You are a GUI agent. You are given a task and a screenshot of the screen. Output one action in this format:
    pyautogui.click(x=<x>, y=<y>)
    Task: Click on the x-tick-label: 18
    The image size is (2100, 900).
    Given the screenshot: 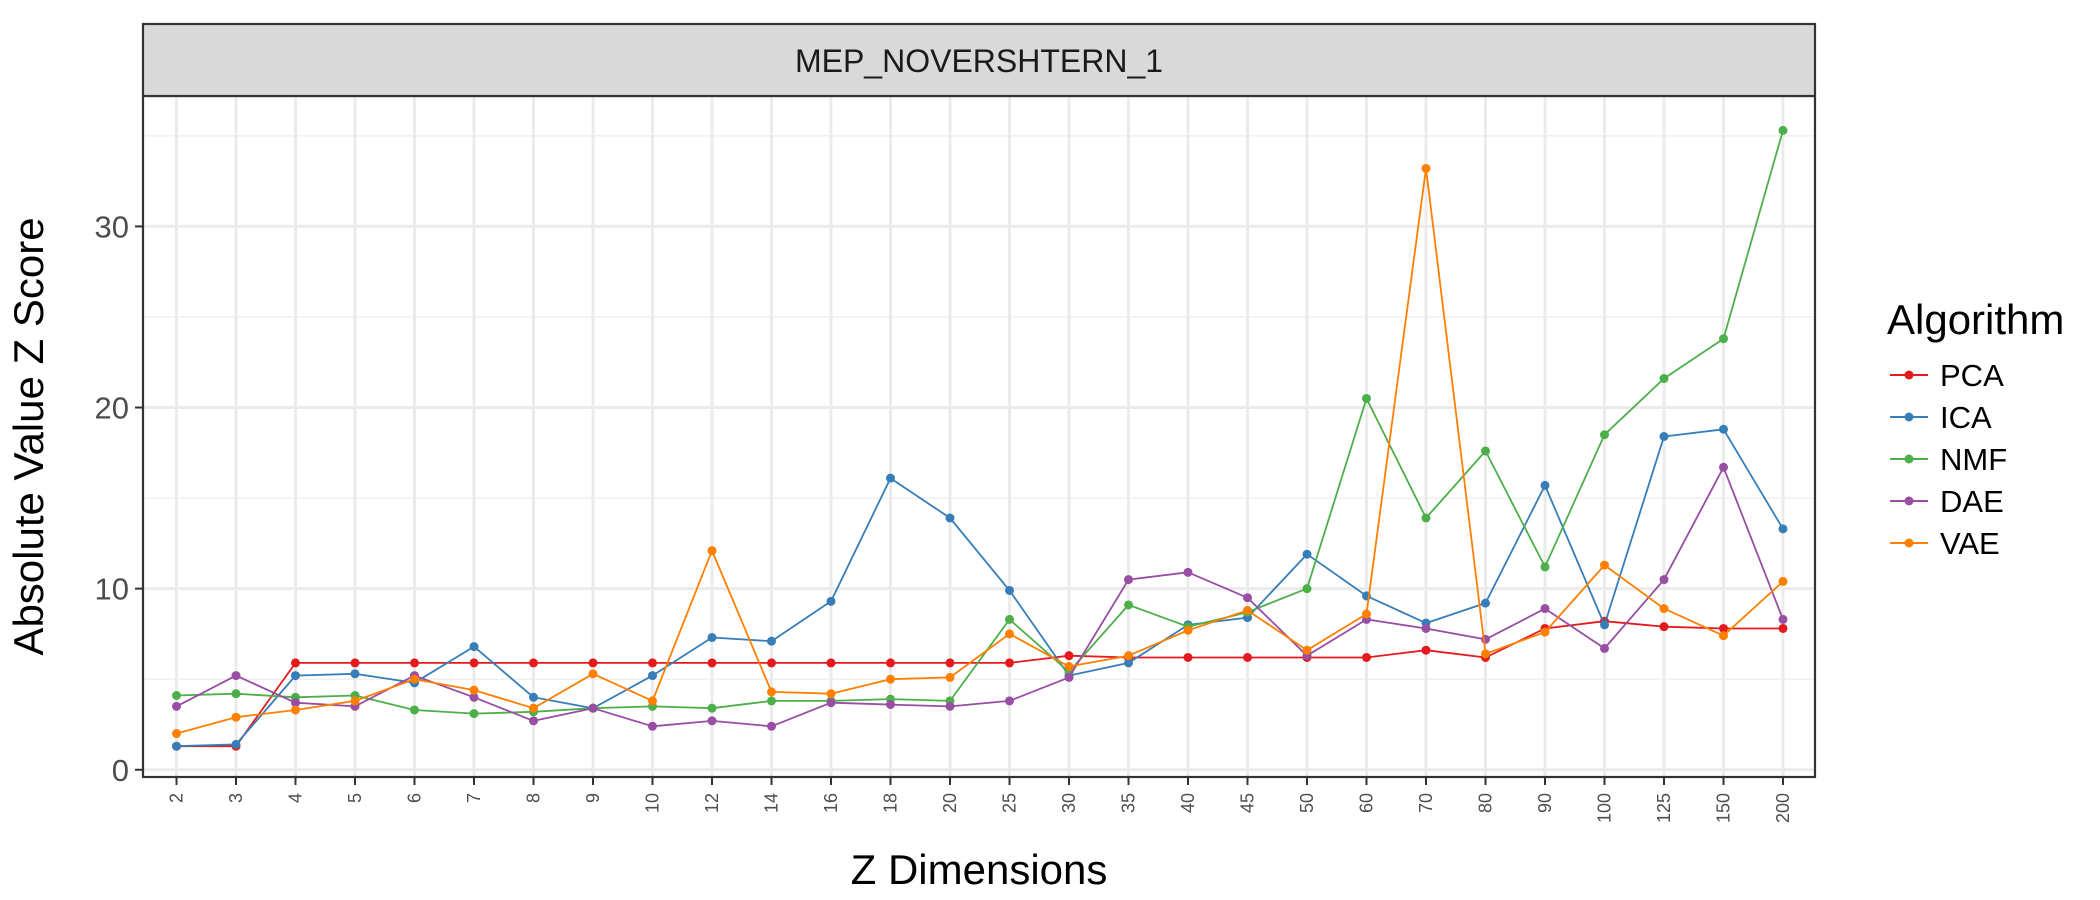 What is the action you would take?
    pyautogui.click(x=891, y=803)
    